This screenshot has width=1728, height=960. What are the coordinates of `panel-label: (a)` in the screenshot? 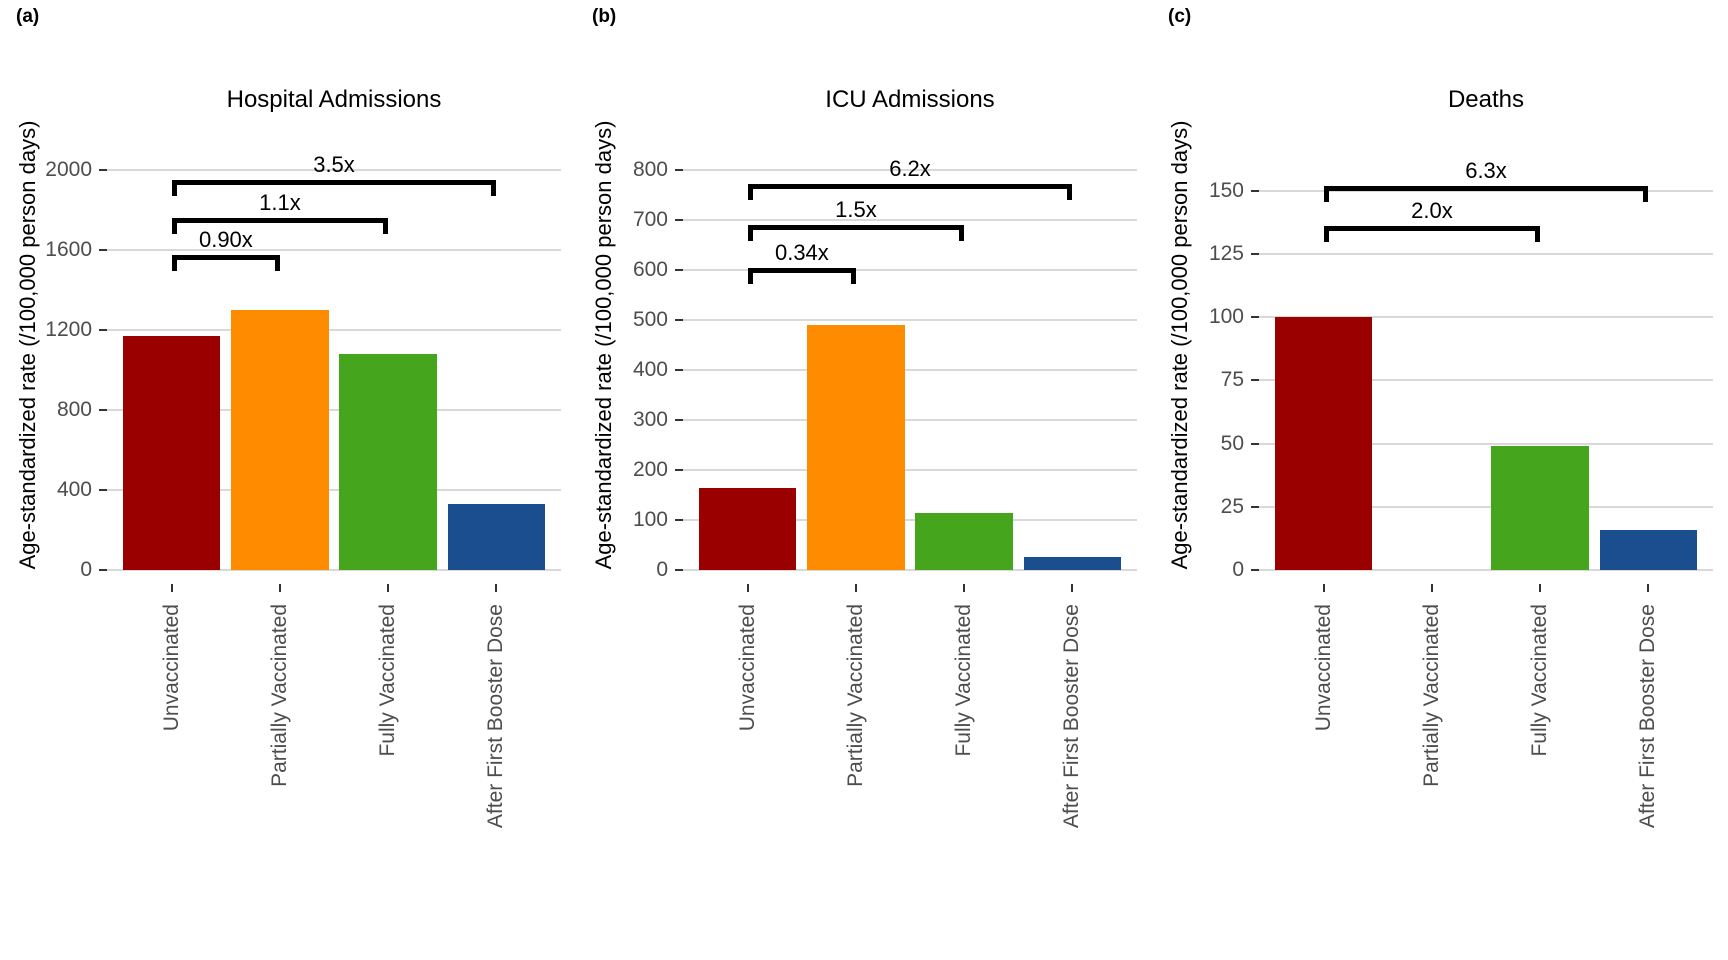 It's located at (28, 16).